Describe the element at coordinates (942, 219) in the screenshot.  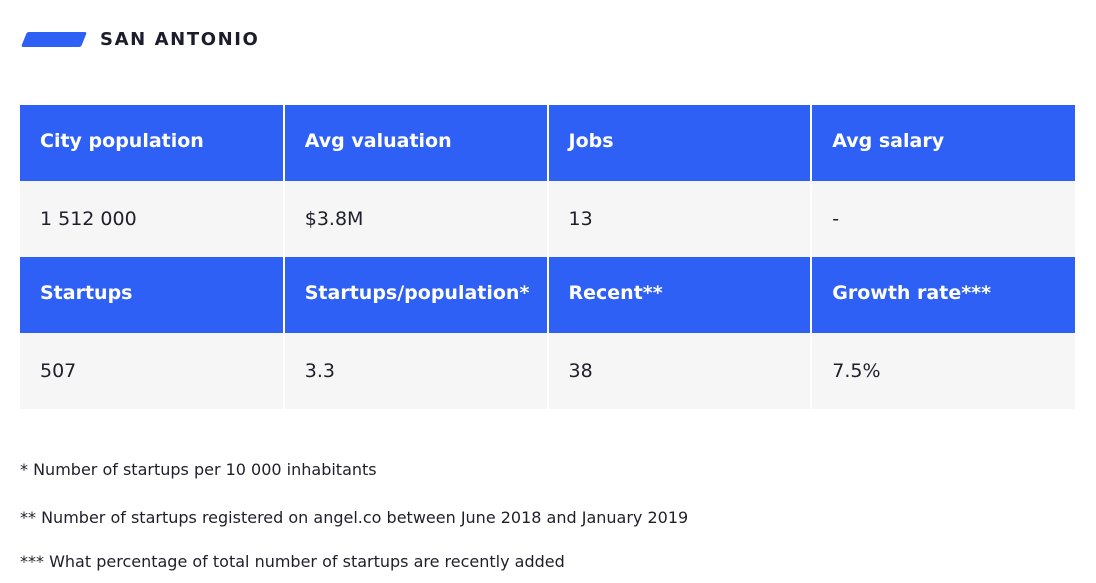
I see `value-cell-avg-salary: -` at that location.